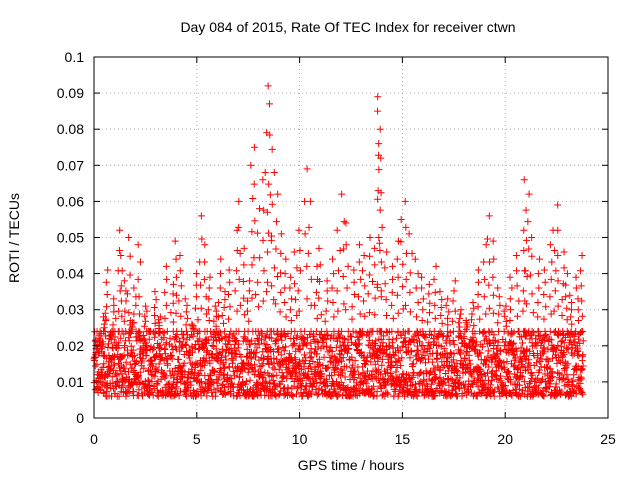  I want to click on x-tick-label: 10, so click(300, 439).